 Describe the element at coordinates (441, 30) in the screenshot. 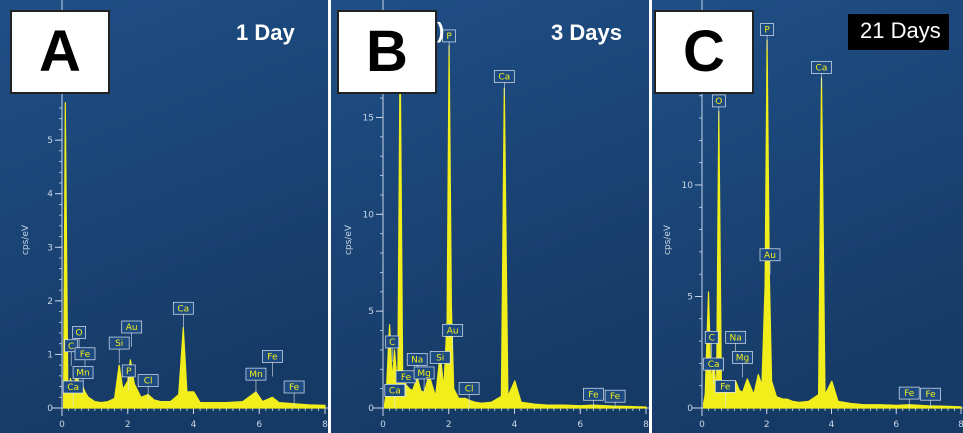

I see `panel-title-fragment-b: )` at that location.